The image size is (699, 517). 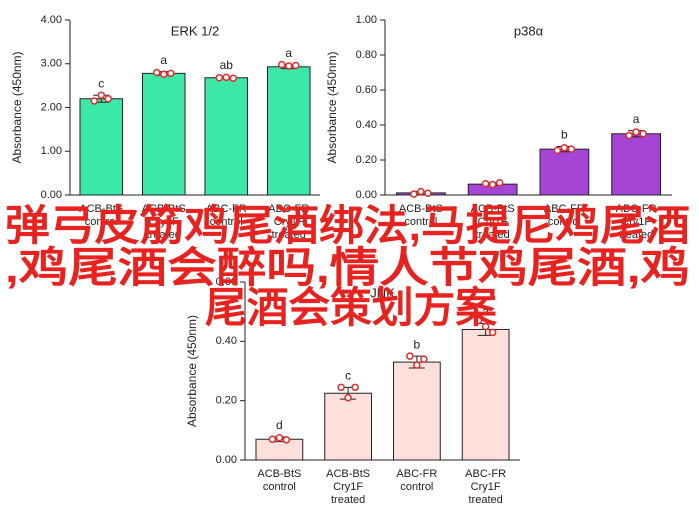 What do you see at coordinates (351, 307) in the screenshot?
I see `overlay-text: 尾酒会策划方案` at bounding box center [351, 307].